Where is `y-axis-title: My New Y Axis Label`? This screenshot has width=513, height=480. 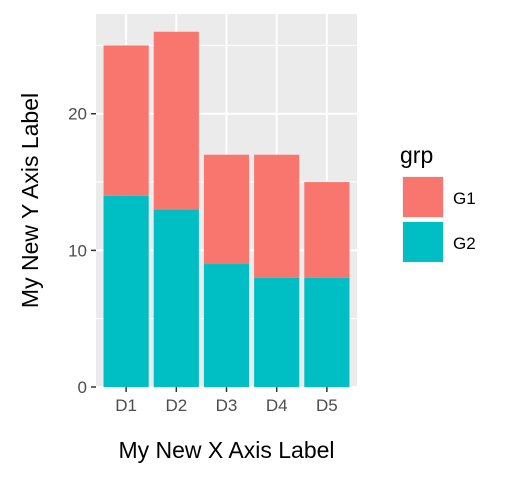
y-axis-title: My New Y Axis Label is located at coordinates (30, 200).